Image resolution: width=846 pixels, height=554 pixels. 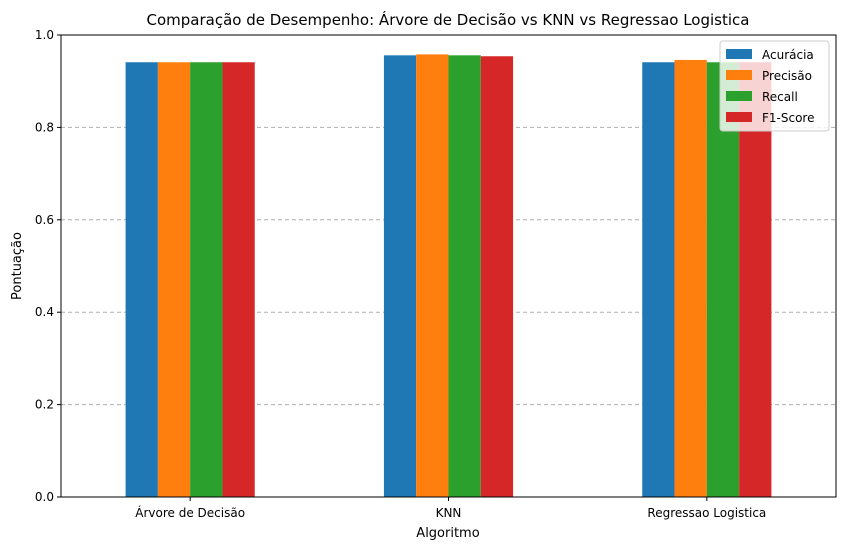 What do you see at coordinates (780, 97) in the screenshot?
I see `legend-entry: Recall` at bounding box center [780, 97].